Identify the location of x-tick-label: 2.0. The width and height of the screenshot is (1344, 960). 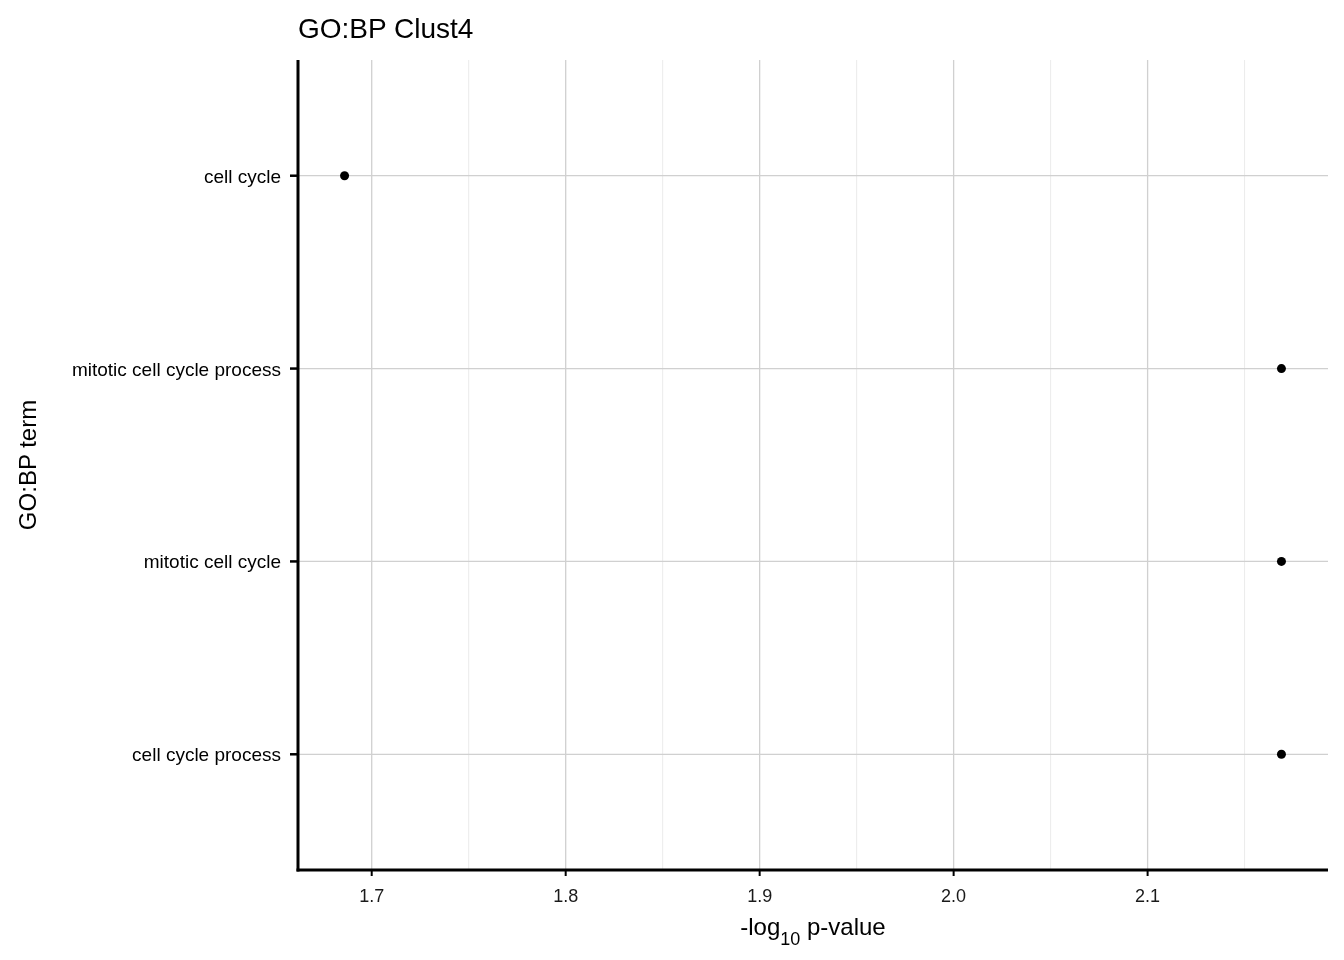
(954, 896).